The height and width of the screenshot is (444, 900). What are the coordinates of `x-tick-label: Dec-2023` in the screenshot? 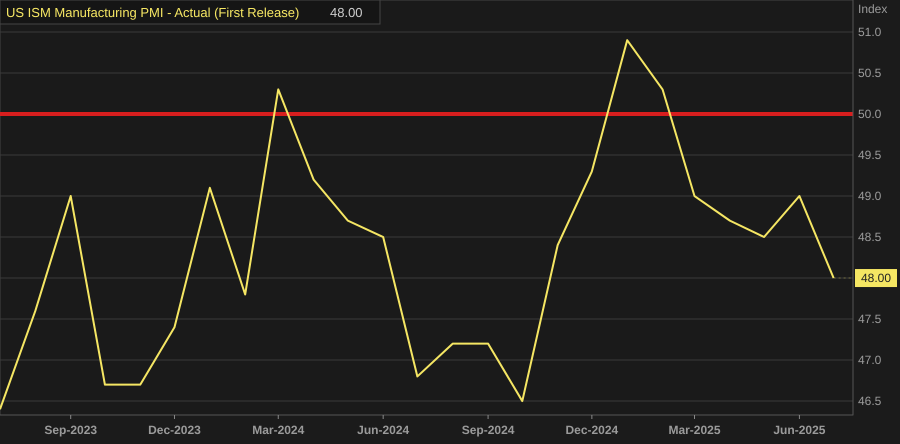 It's located at (175, 430).